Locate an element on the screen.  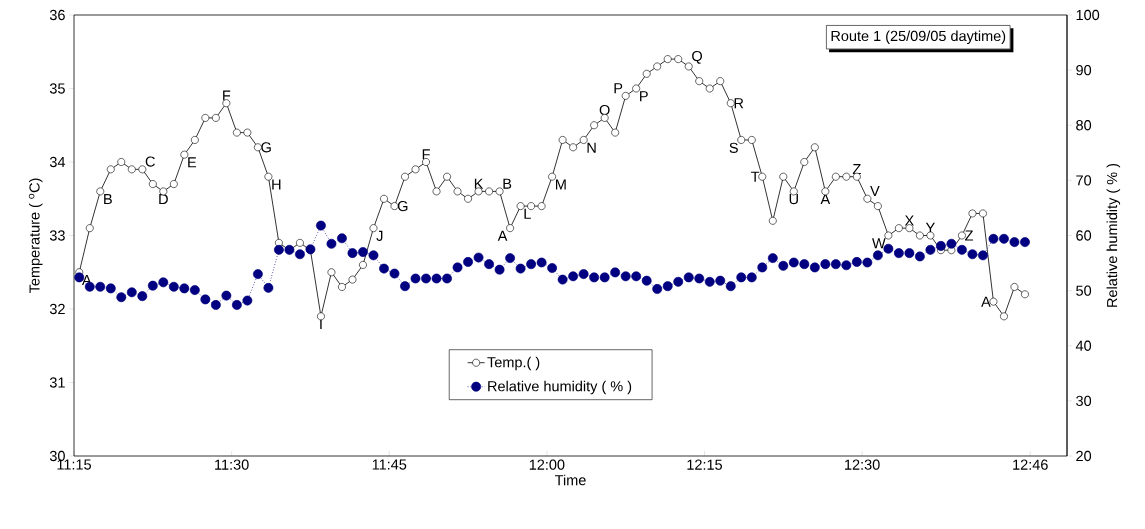
legend-label: Relative humidity ( % ) is located at coordinates (560, 387).